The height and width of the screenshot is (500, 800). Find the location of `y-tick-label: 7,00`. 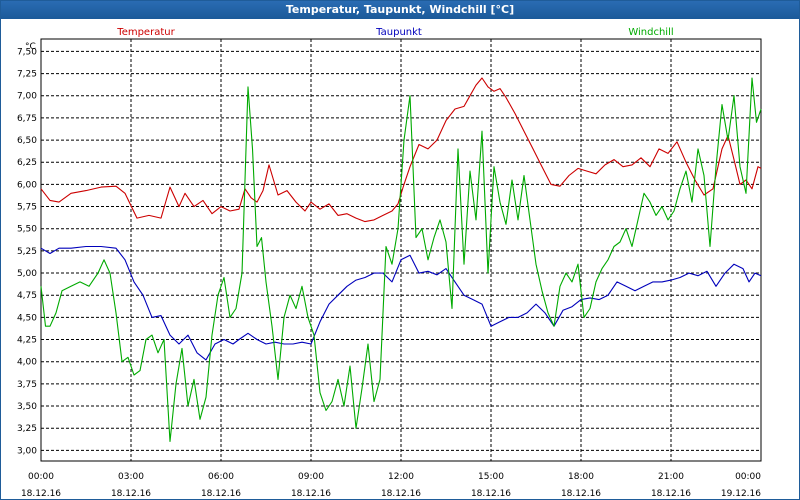

y-tick-label: 7,00 is located at coordinates (27, 97).